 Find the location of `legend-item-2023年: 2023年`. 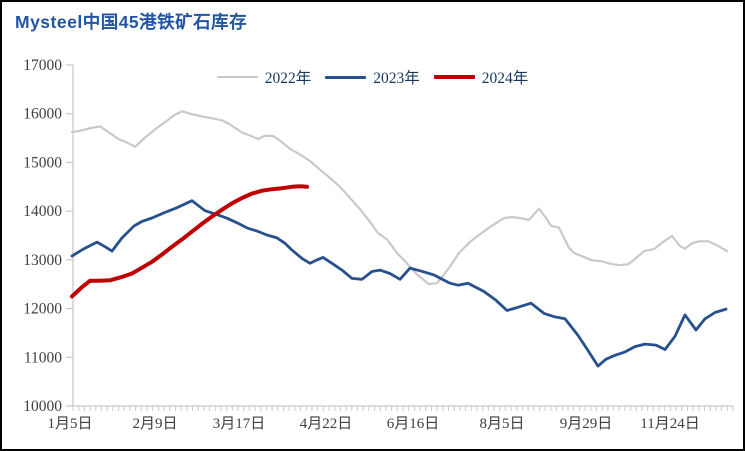

legend-item-2023年: 2023年 is located at coordinates (372, 77).